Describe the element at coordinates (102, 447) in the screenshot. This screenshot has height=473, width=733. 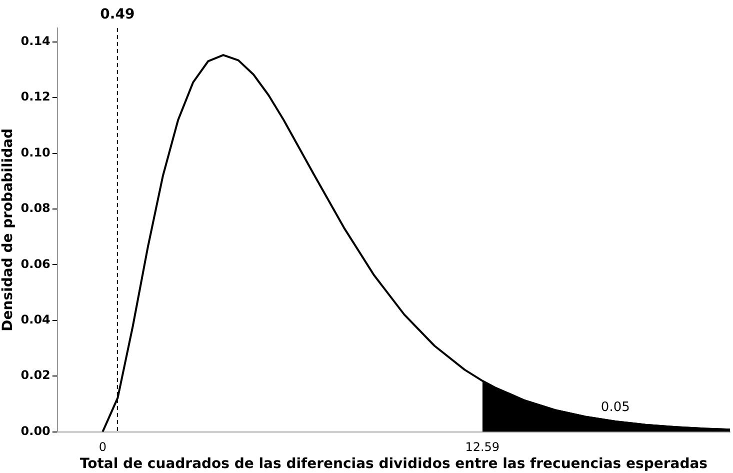
I see `x-tick-label: 0` at that location.